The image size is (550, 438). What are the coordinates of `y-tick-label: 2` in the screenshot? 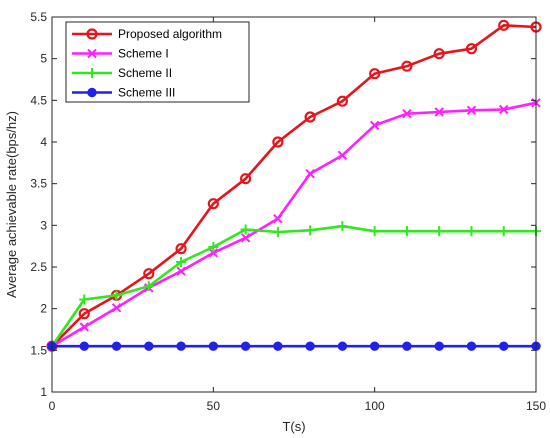 It's located at (43, 309).